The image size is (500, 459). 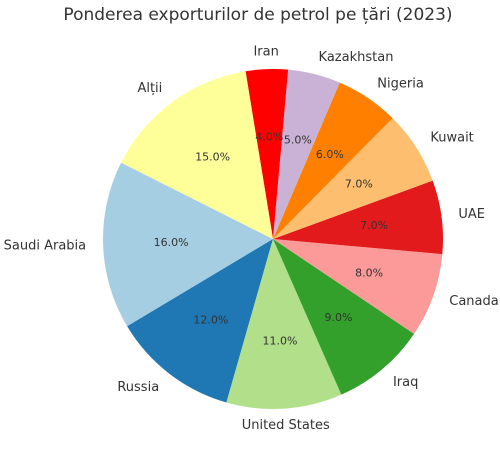 What do you see at coordinates (265, 52) in the screenshot?
I see `category-label-iran: Iran` at bounding box center [265, 52].